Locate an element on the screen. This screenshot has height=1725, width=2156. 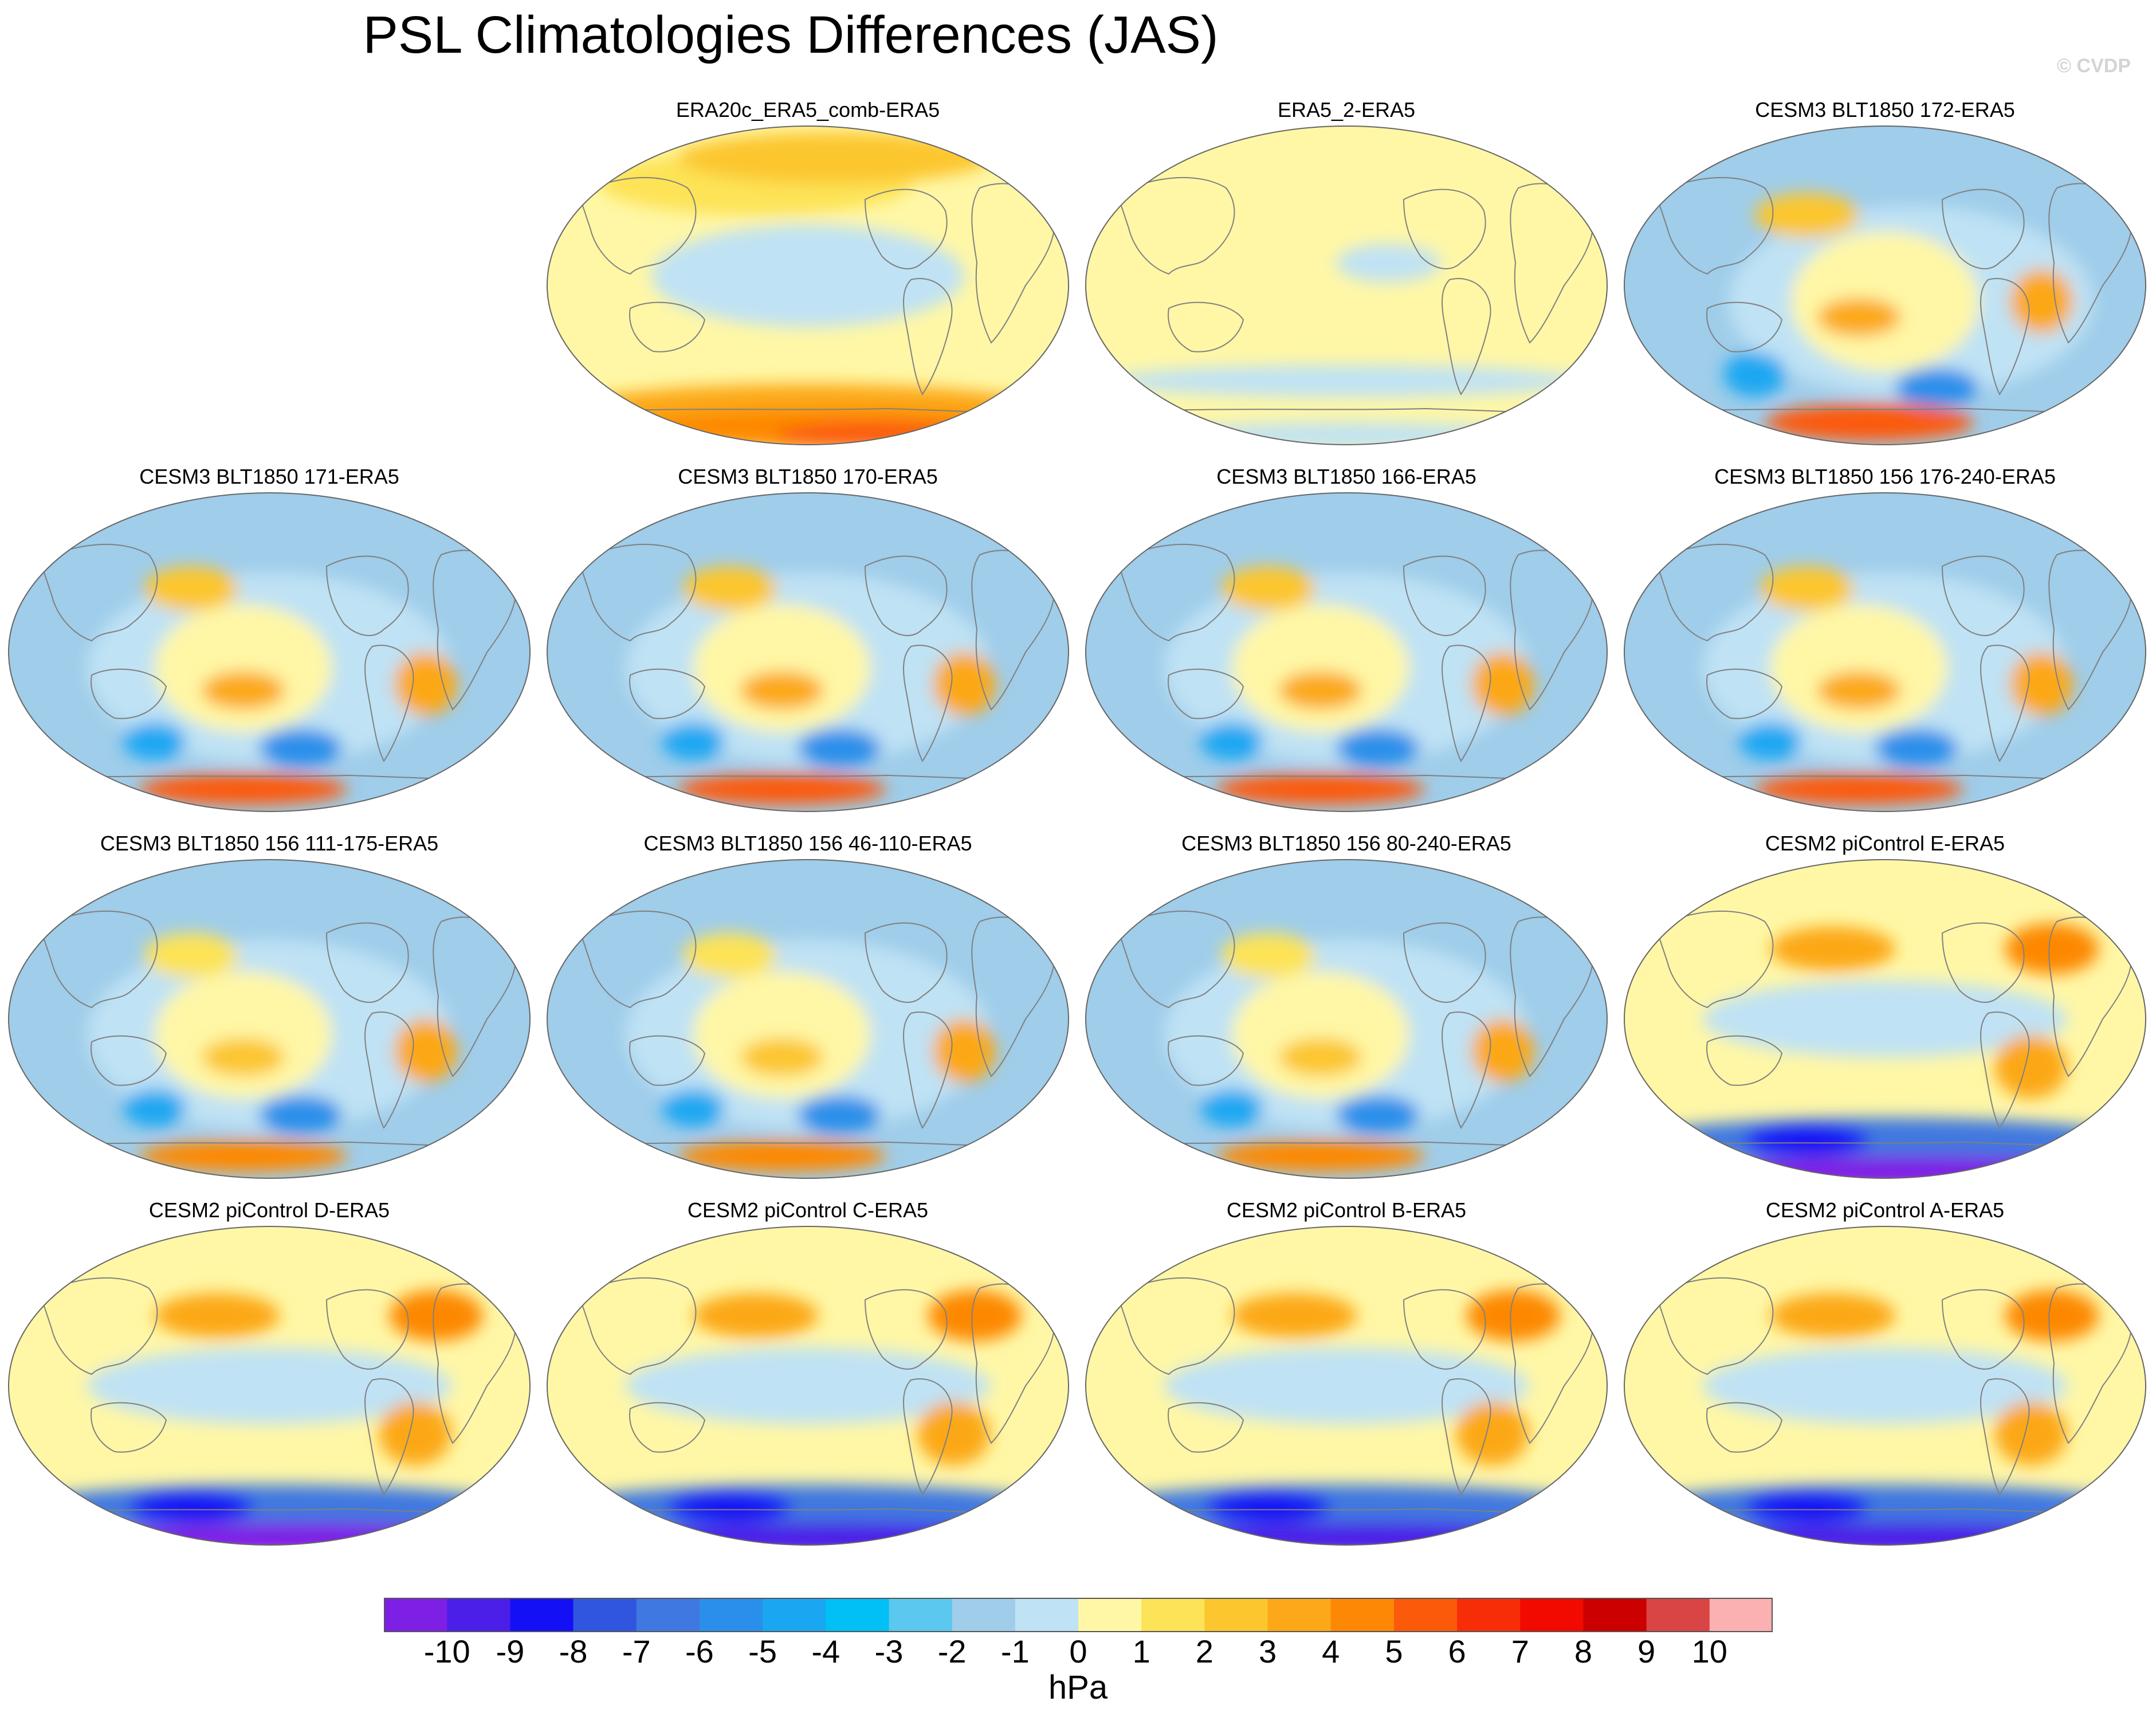
map-panel-p5: CESM3 BLT1850 170-ERA5 is located at coordinates (808, 642).